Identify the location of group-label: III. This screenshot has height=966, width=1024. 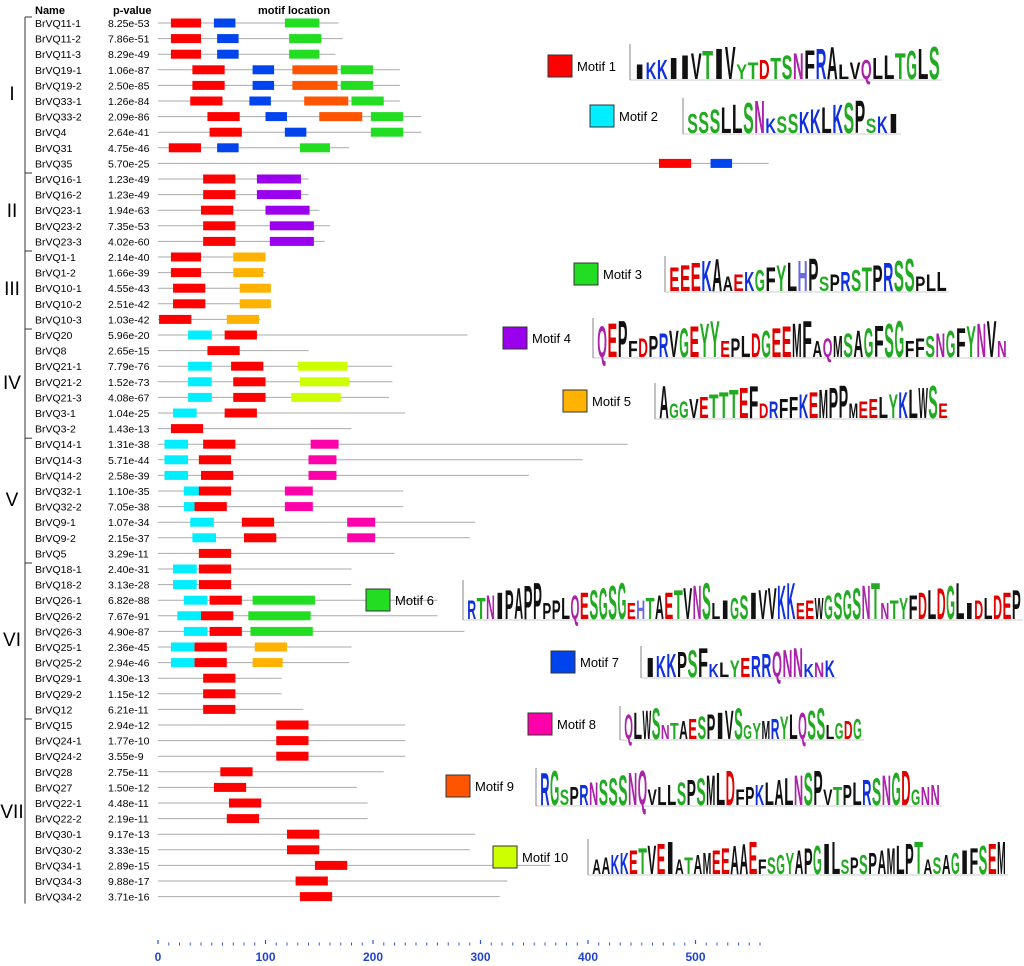
(12, 289).